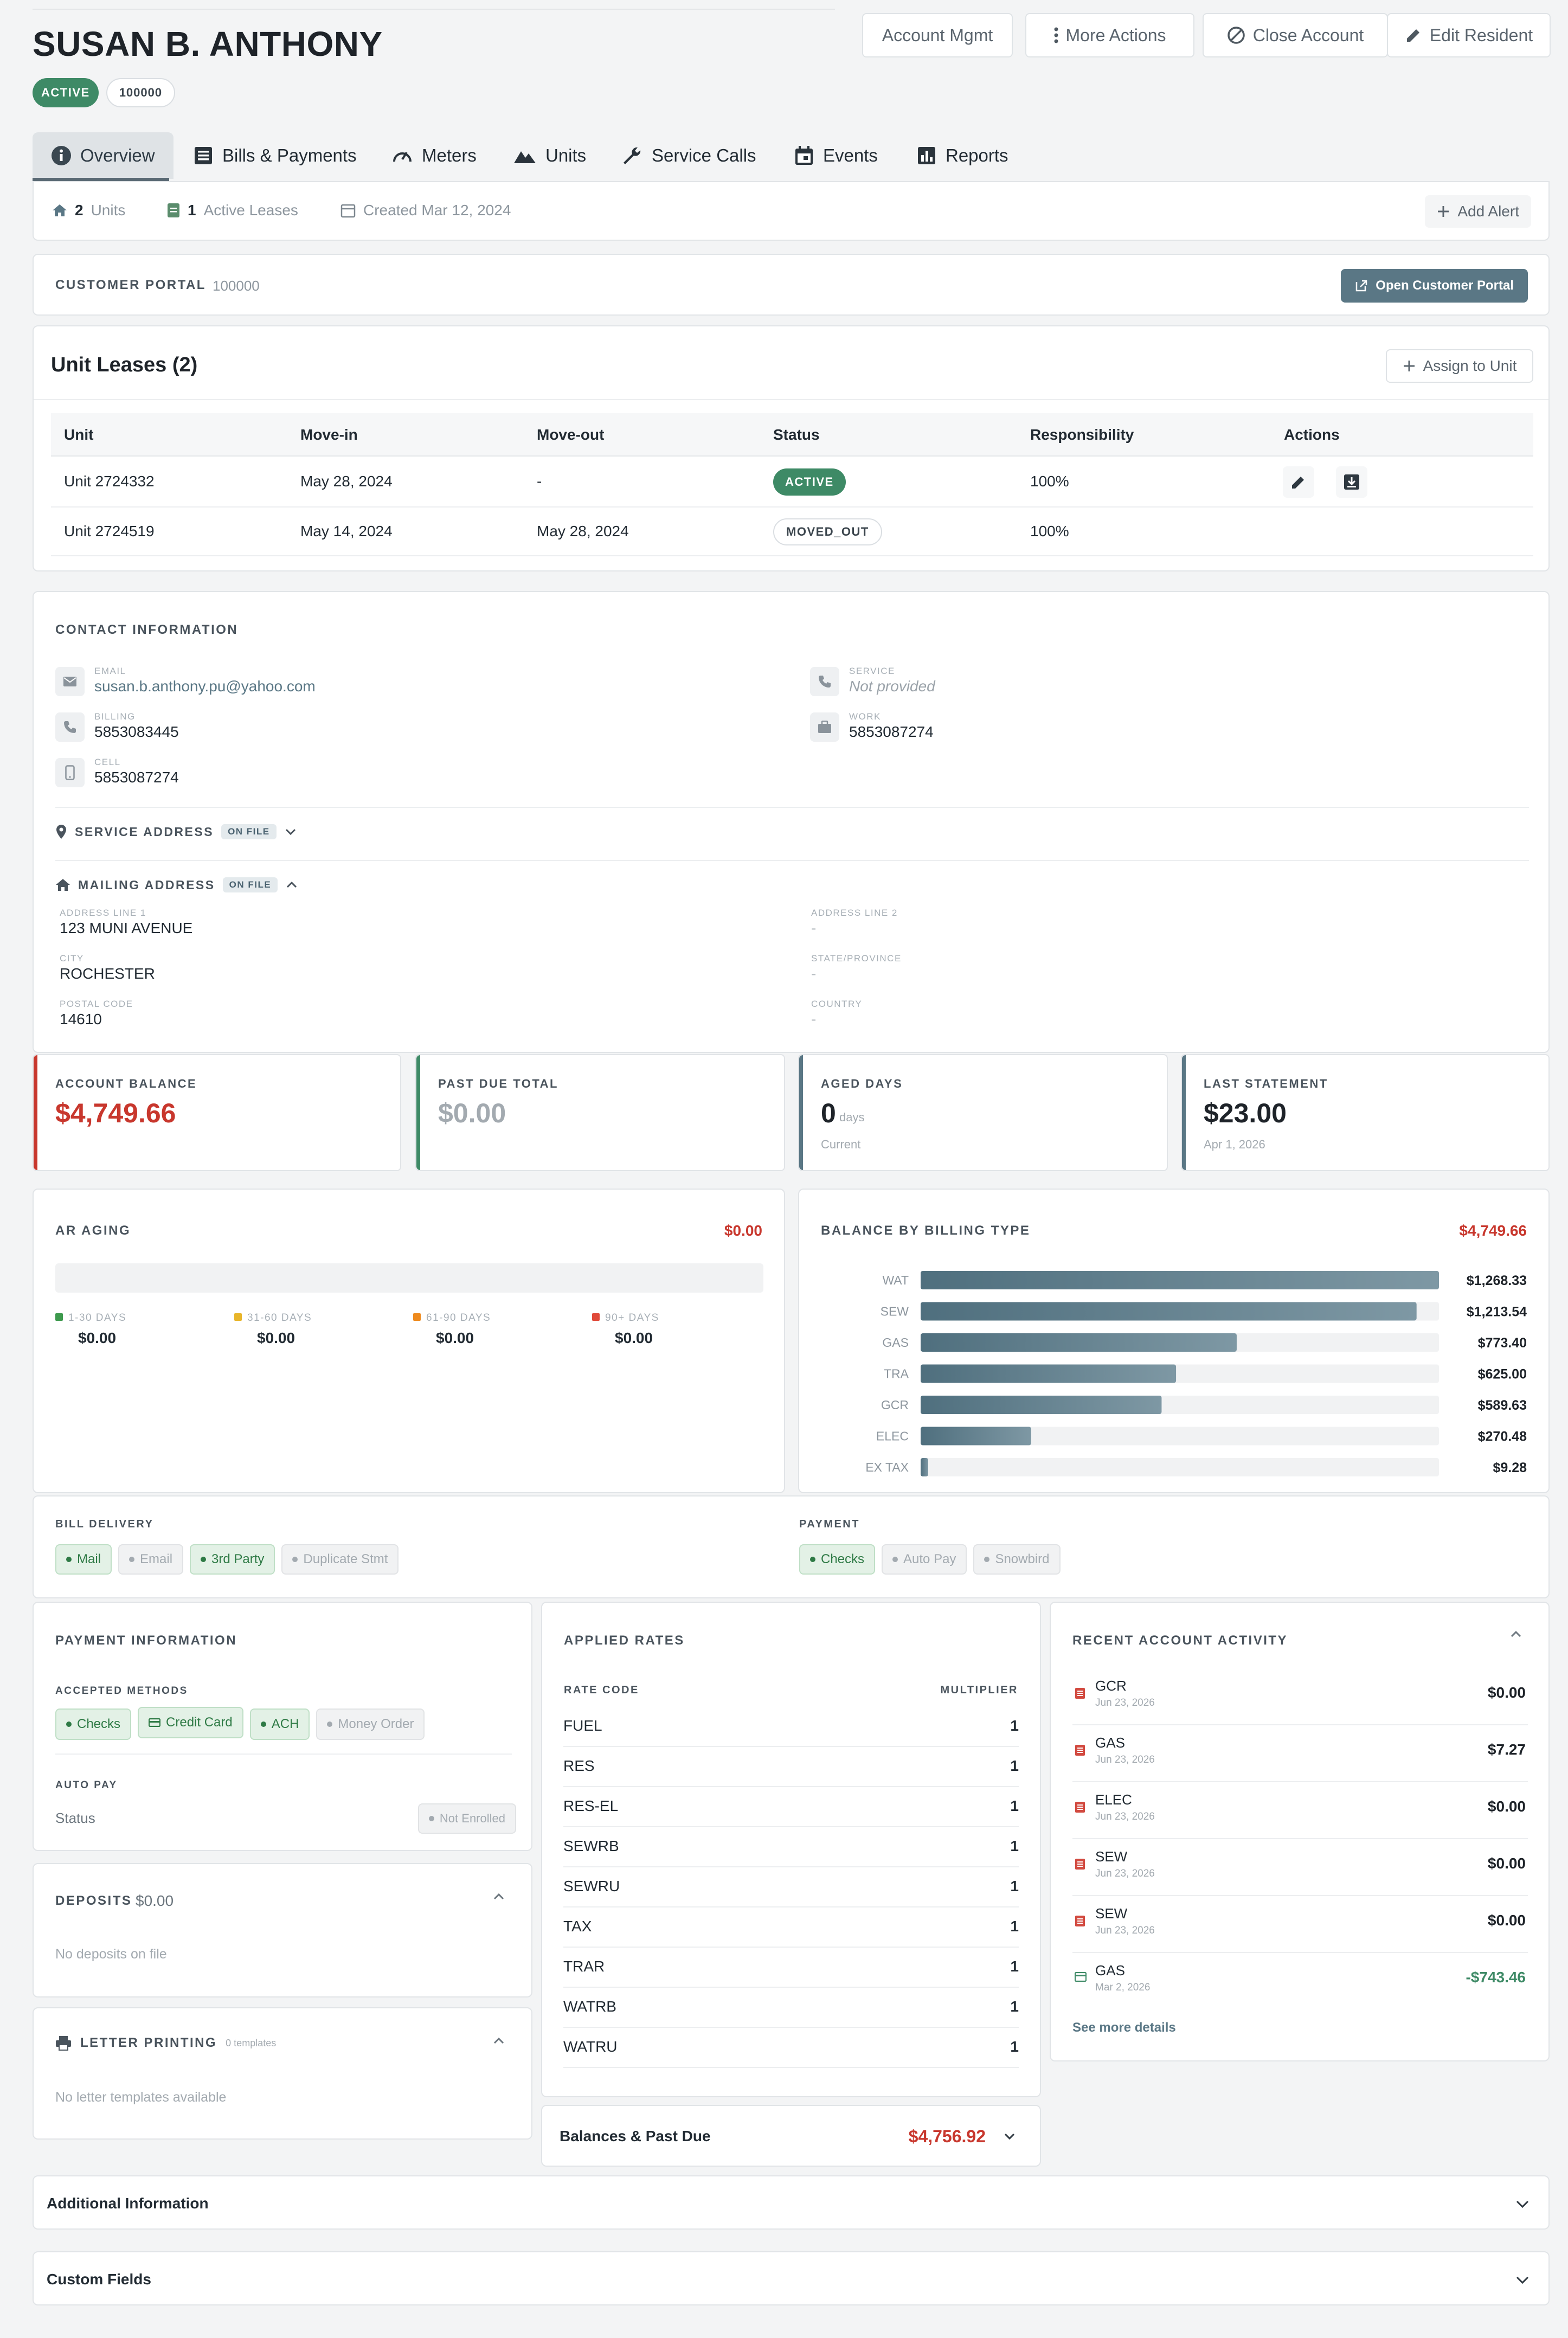 Image resolution: width=1568 pixels, height=2338 pixels. I want to click on tab-meters: Meters, so click(434, 156).